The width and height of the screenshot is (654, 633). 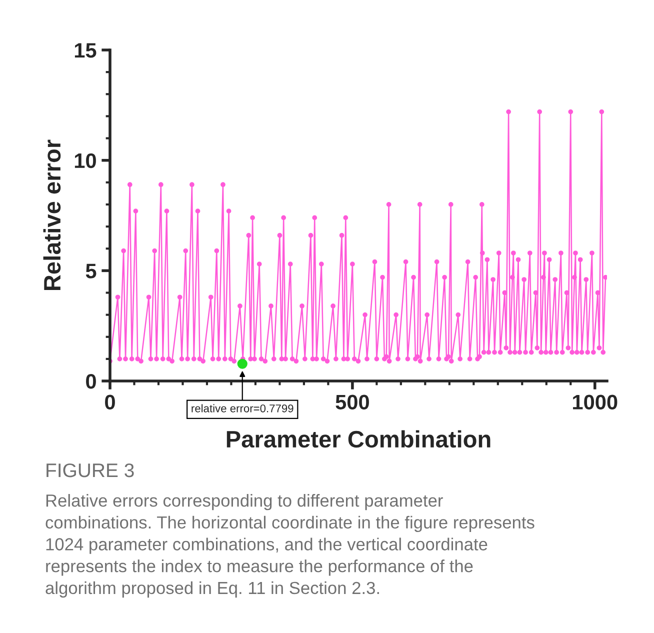 I want to click on annotation: relative error=0.7799, so click(x=243, y=408).